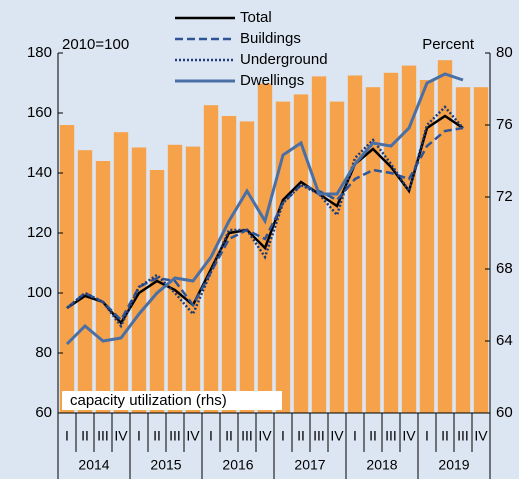 This screenshot has height=479, width=519. I want to click on y-tick-label: 180, so click(39, 52).